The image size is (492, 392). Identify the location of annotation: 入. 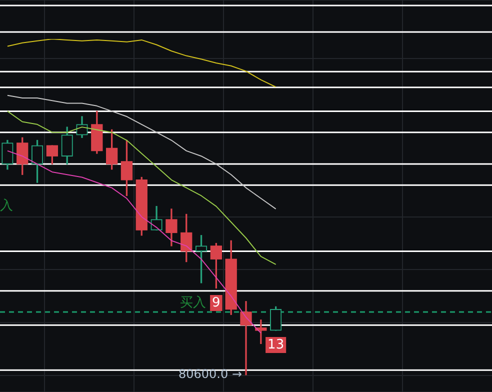
(6, 206).